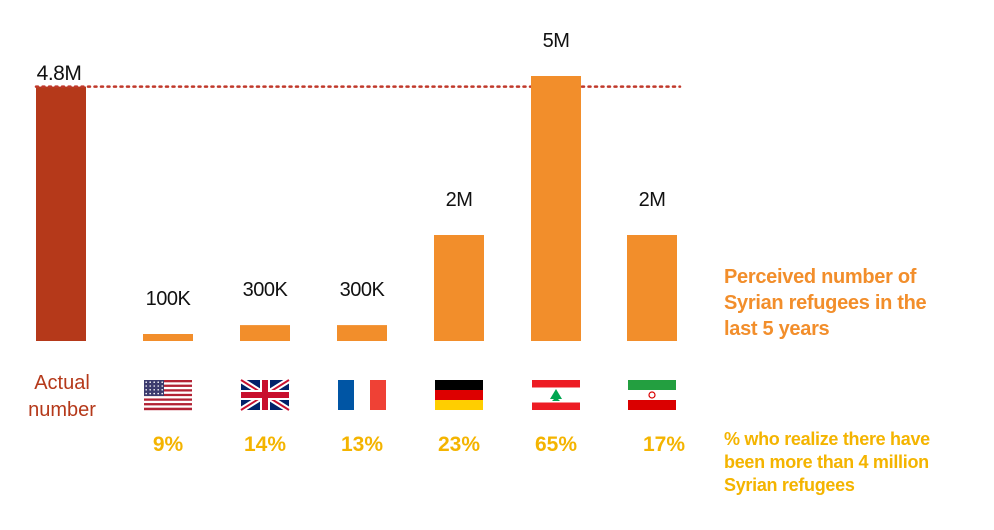 This screenshot has height=530, width=994. Describe the element at coordinates (59, 73) in the screenshot. I see `actual-value-label: 4.8M` at that location.